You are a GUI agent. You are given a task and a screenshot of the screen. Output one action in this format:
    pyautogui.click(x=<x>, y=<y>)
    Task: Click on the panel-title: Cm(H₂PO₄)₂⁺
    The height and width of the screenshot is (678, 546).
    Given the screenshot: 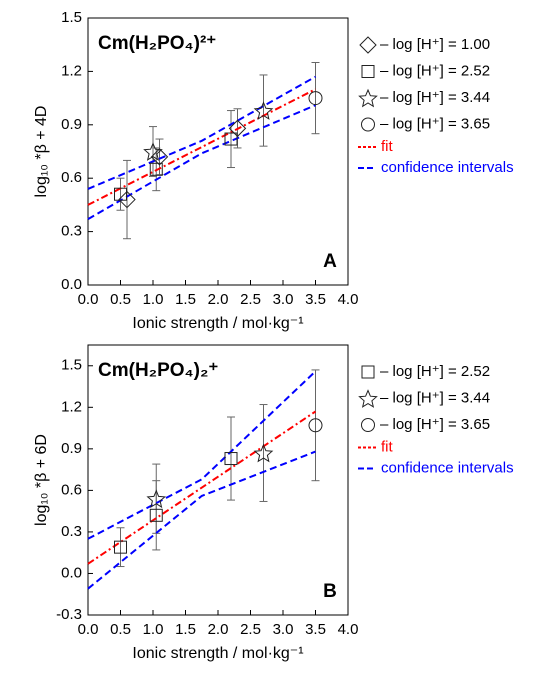 What is the action you would take?
    pyautogui.click(x=158, y=370)
    